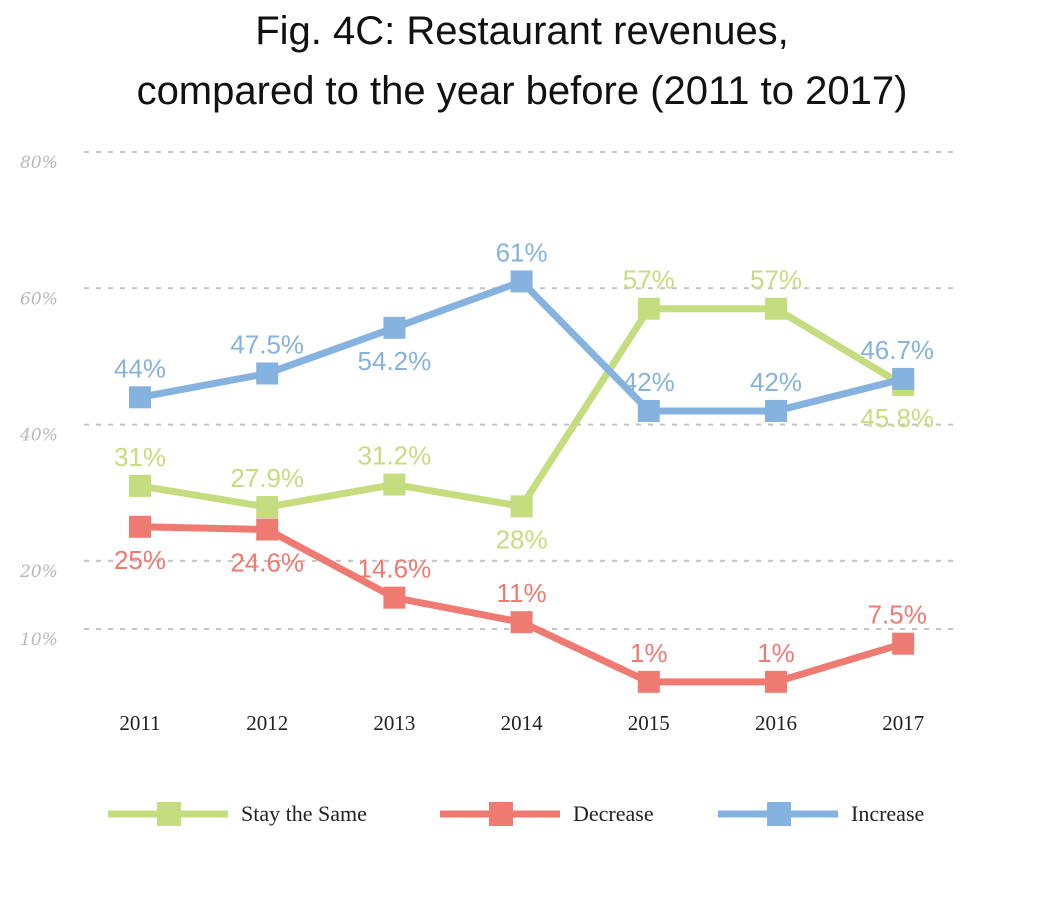  Describe the element at coordinates (267, 563) in the screenshot. I see `data-label: 24.6%` at that location.